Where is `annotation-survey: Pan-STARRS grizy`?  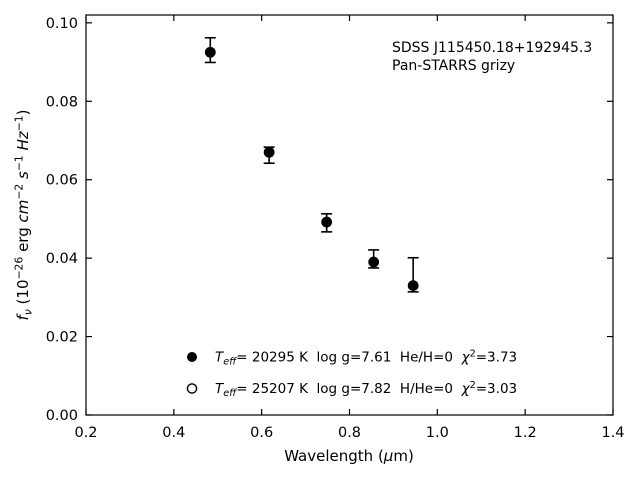 annotation-survey: Pan-STARRS grizy is located at coordinates (453, 66).